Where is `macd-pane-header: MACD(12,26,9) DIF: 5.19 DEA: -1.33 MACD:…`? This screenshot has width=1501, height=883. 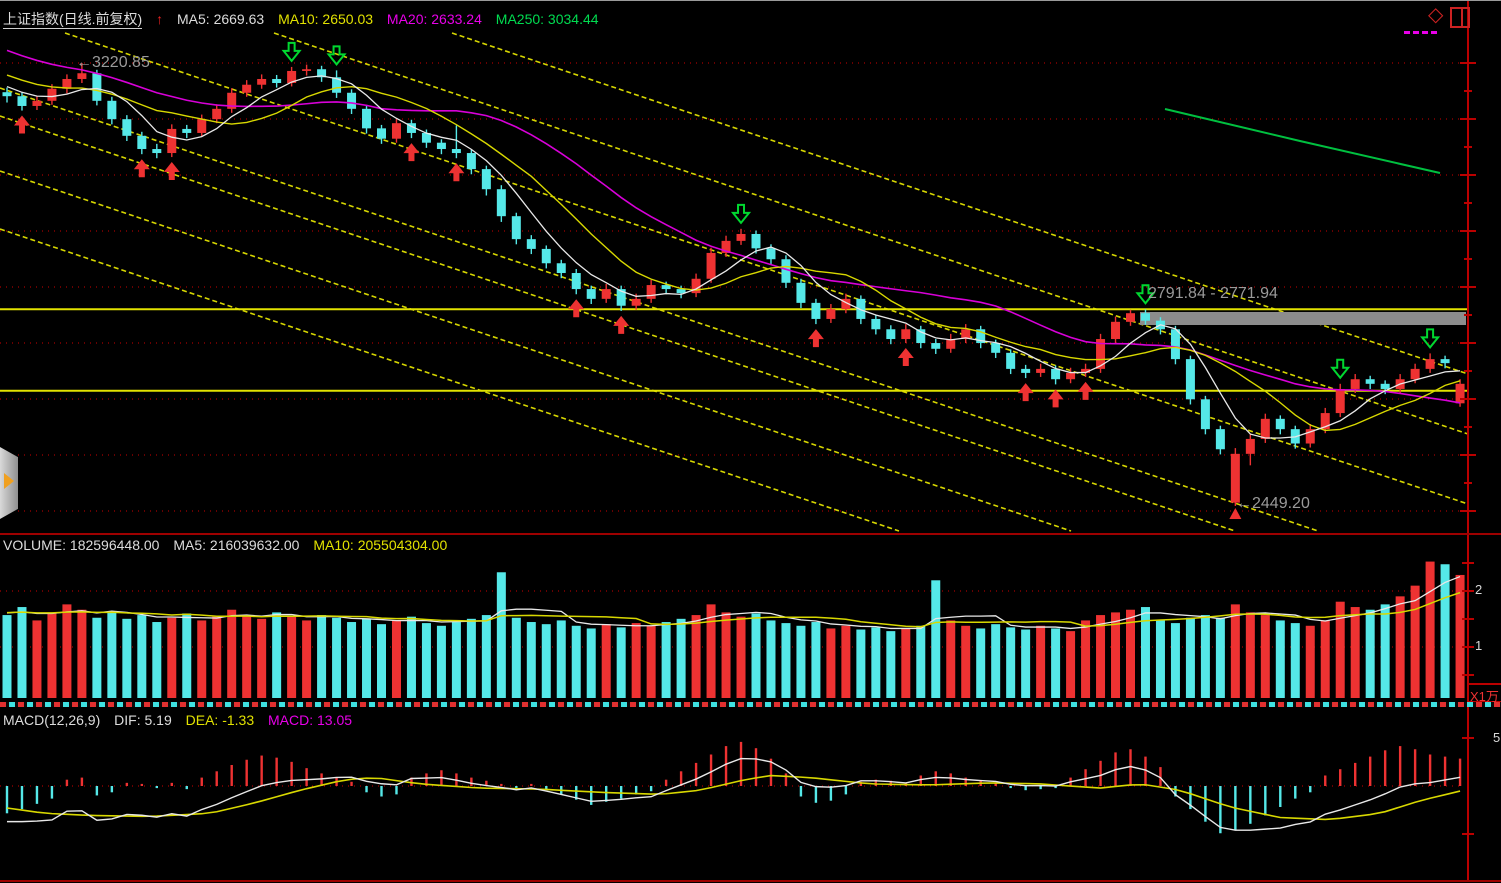 macd-pane-header: MACD(12,26,9) DIF: 5.19 DEA: -1.33 MACD:… is located at coordinates (182, 720).